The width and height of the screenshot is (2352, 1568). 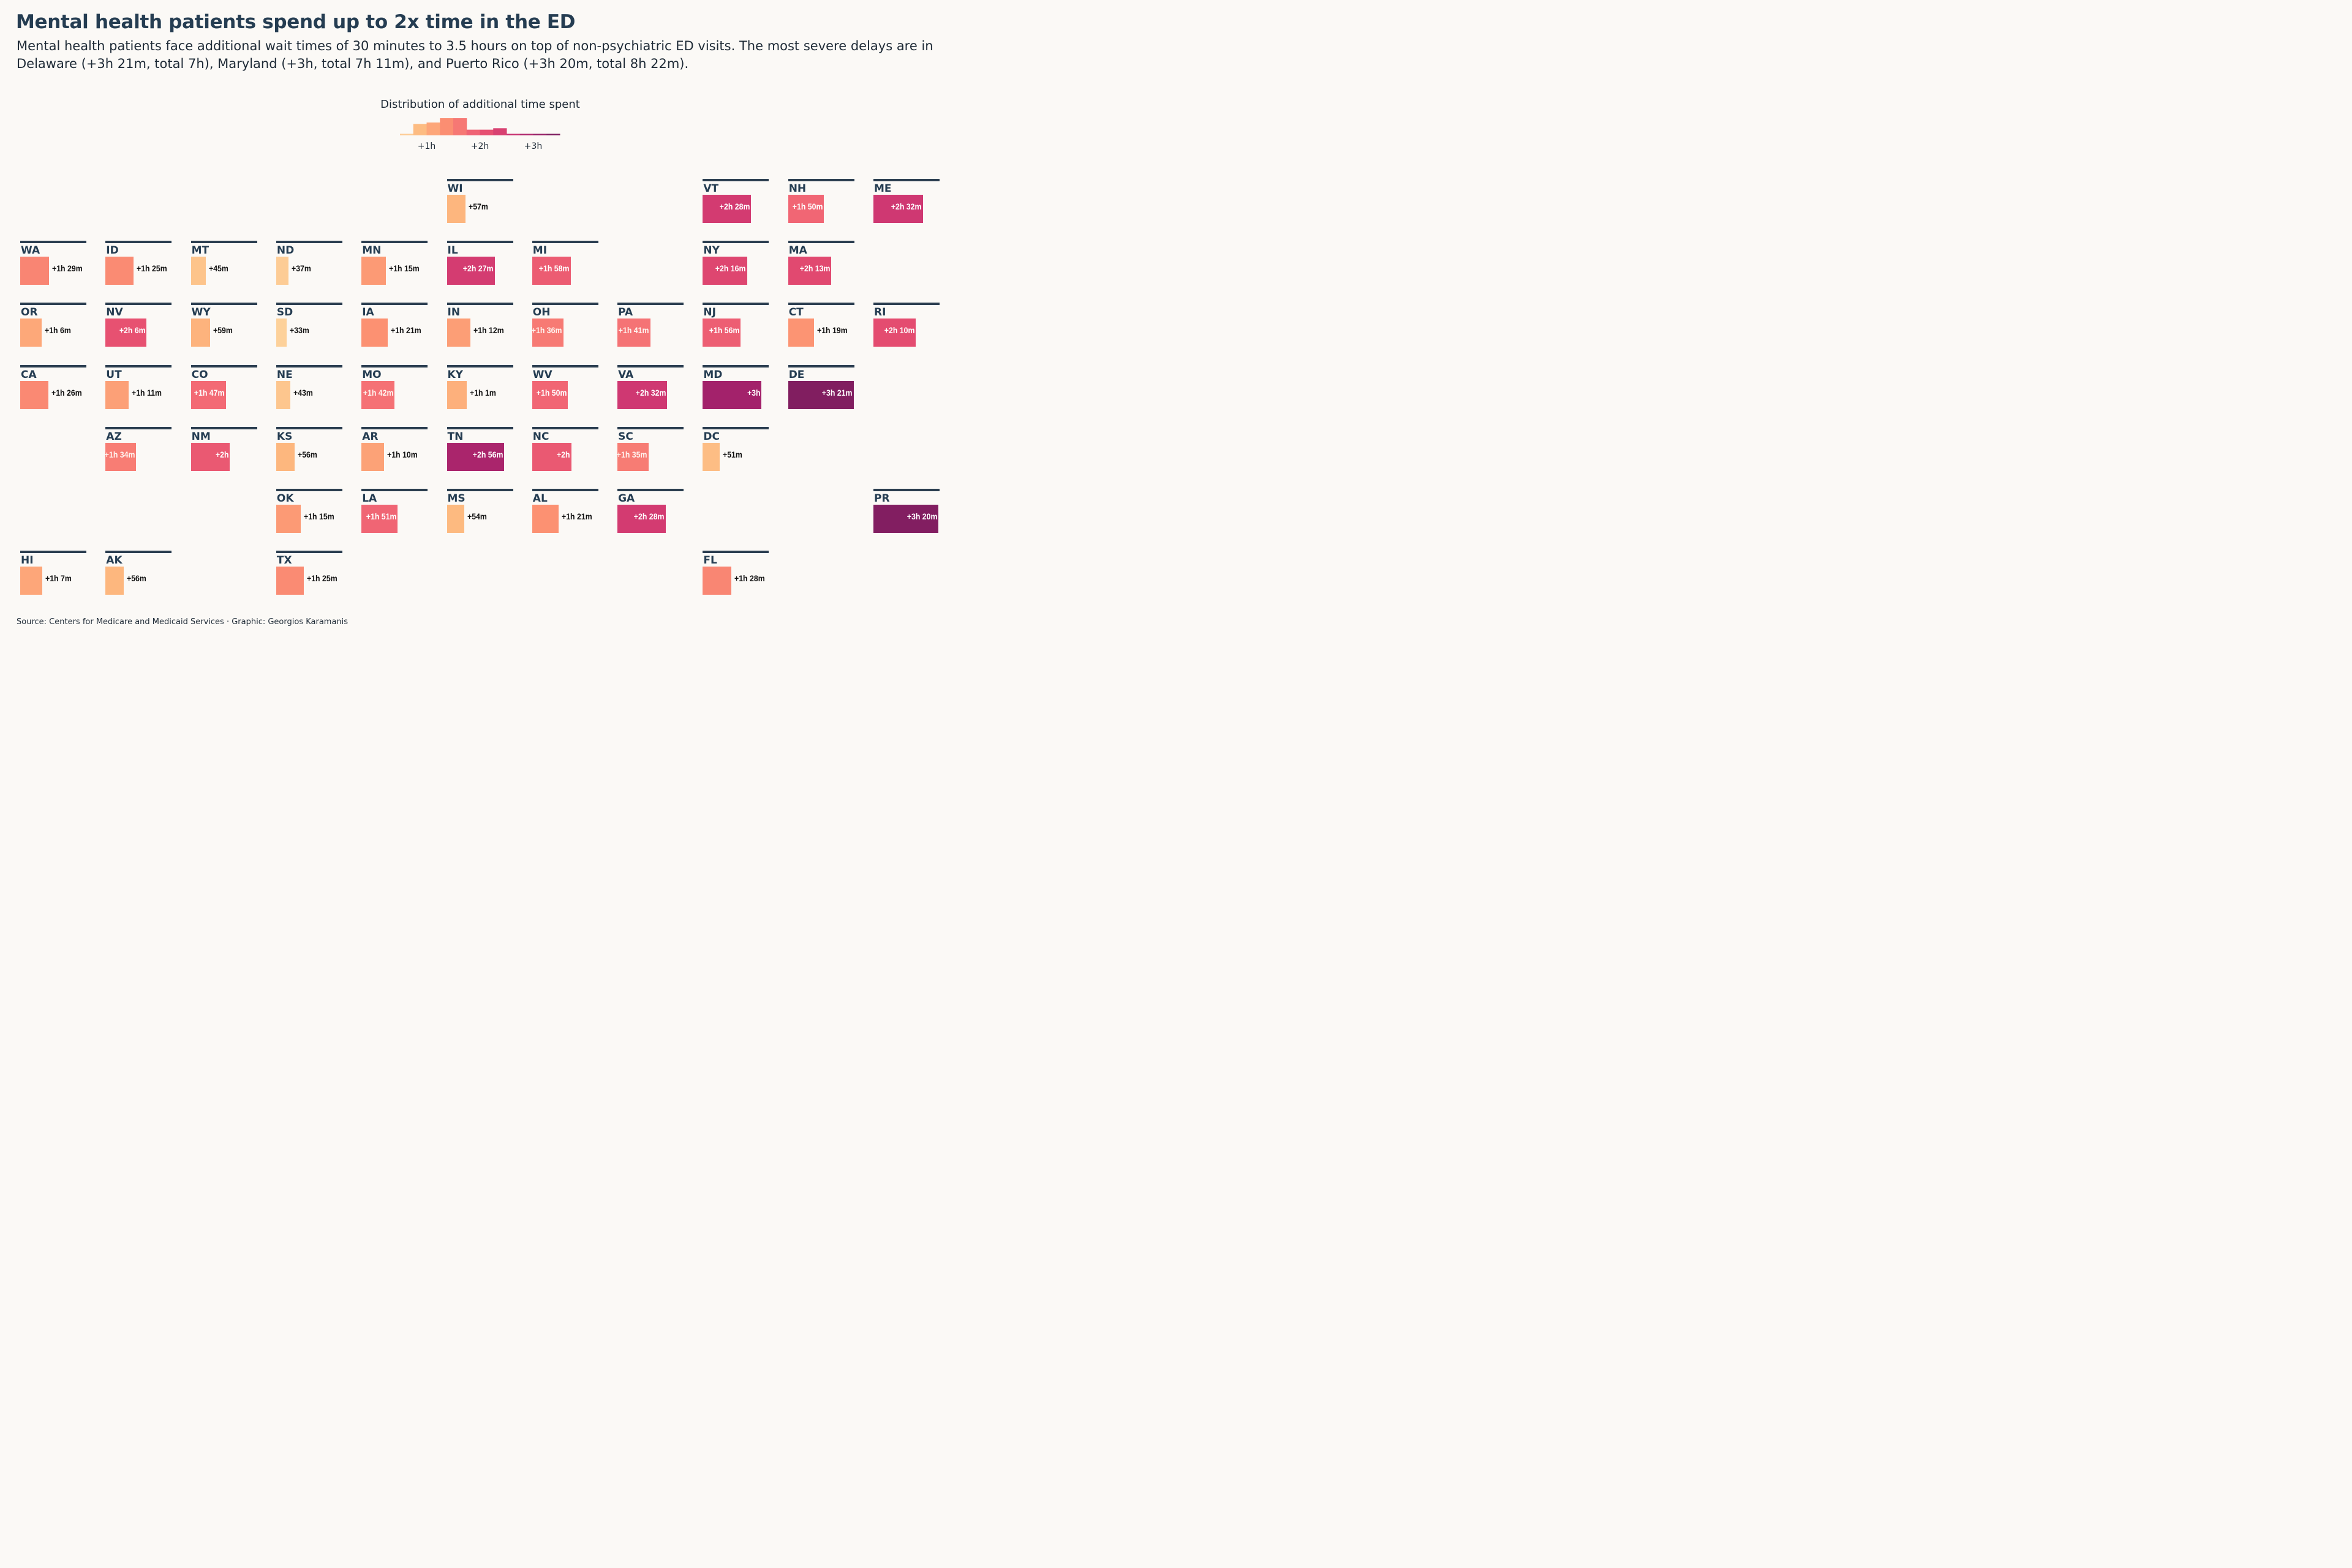 What do you see at coordinates (455, 436) in the screenshot?
I see `state-abbr: TN` at bounding box center [455, 436].